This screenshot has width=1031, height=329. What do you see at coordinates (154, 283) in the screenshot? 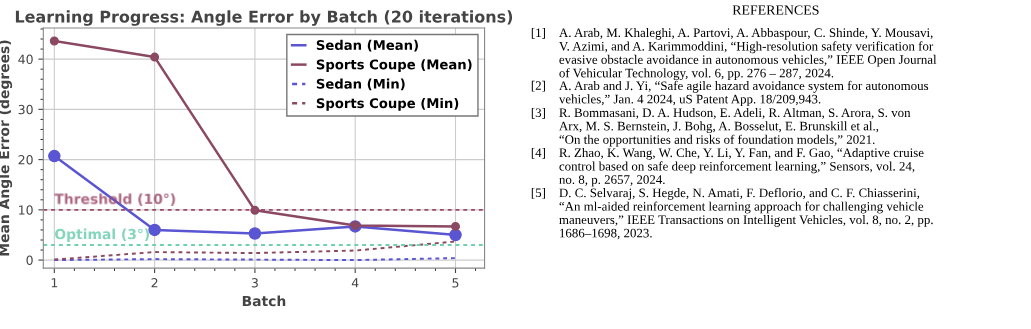
I see `x-tick-label: 2` at bounding box center [154, 283].